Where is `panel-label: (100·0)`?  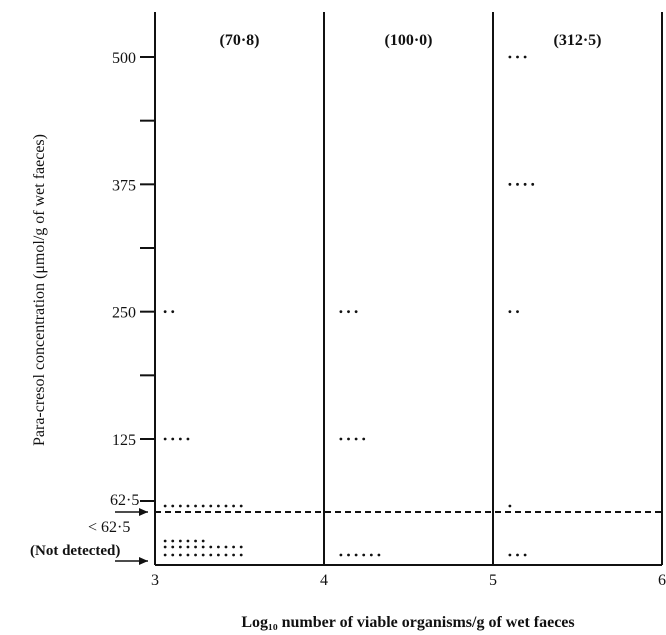 panel-label: (100·0) is located at coordinates (409, 40).